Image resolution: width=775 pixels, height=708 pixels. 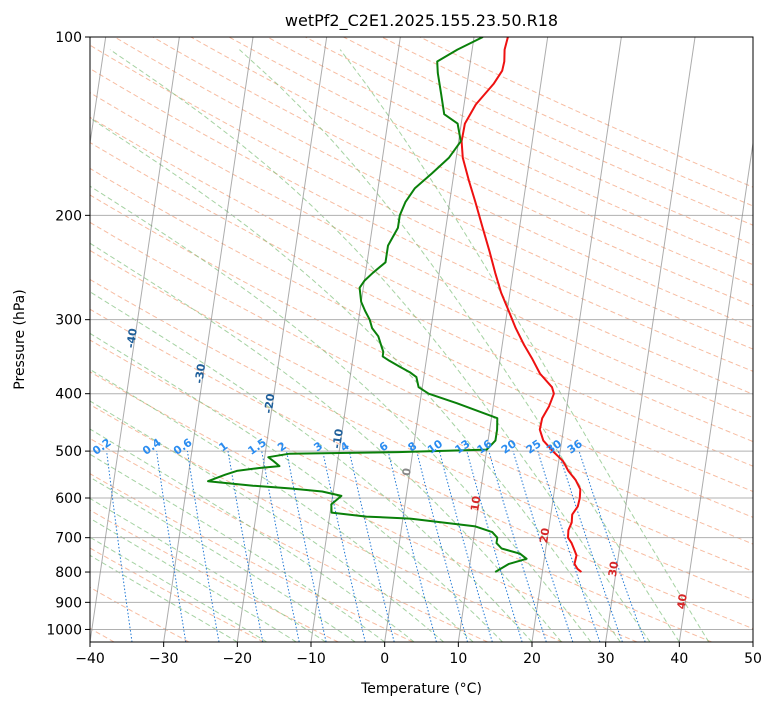 What do you see at coordinates (458, 659) in the screenshot?
I see `x-tick-label: 10` at bounding box center [458, 659].